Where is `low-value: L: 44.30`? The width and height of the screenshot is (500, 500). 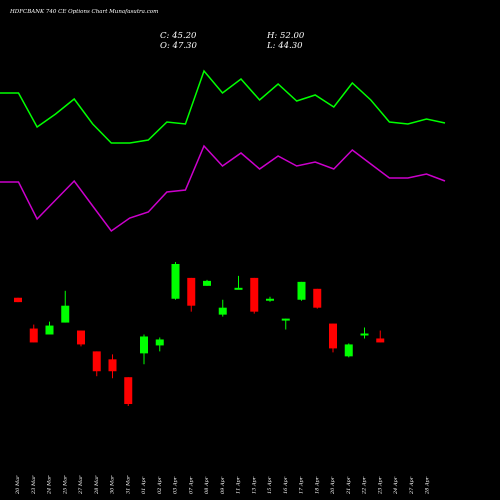
low-value: L: 44.30 is located at coordinates (285, 46).